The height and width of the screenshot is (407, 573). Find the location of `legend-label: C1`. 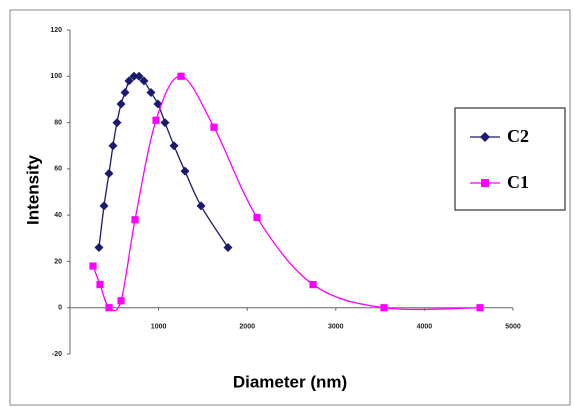

legend-label: C1 is located at coordinates (518, 182).